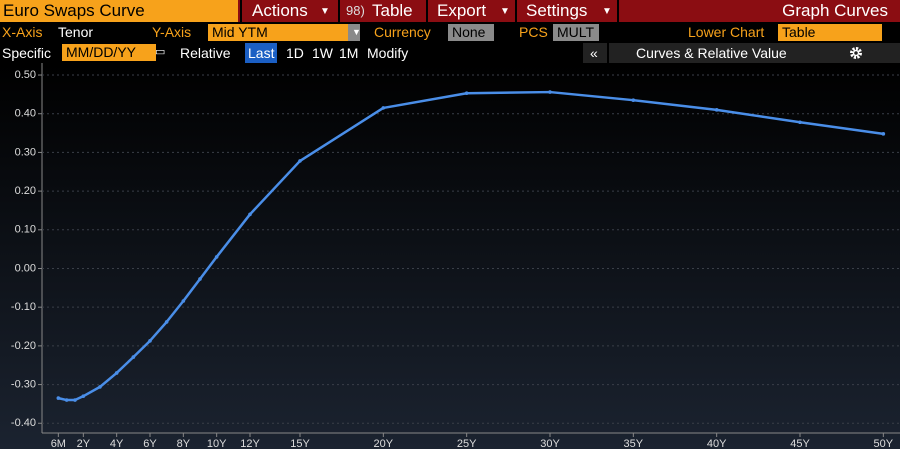 This screenshot has height=449, width=900. I want to click on settings-gear, so click(856, 53).